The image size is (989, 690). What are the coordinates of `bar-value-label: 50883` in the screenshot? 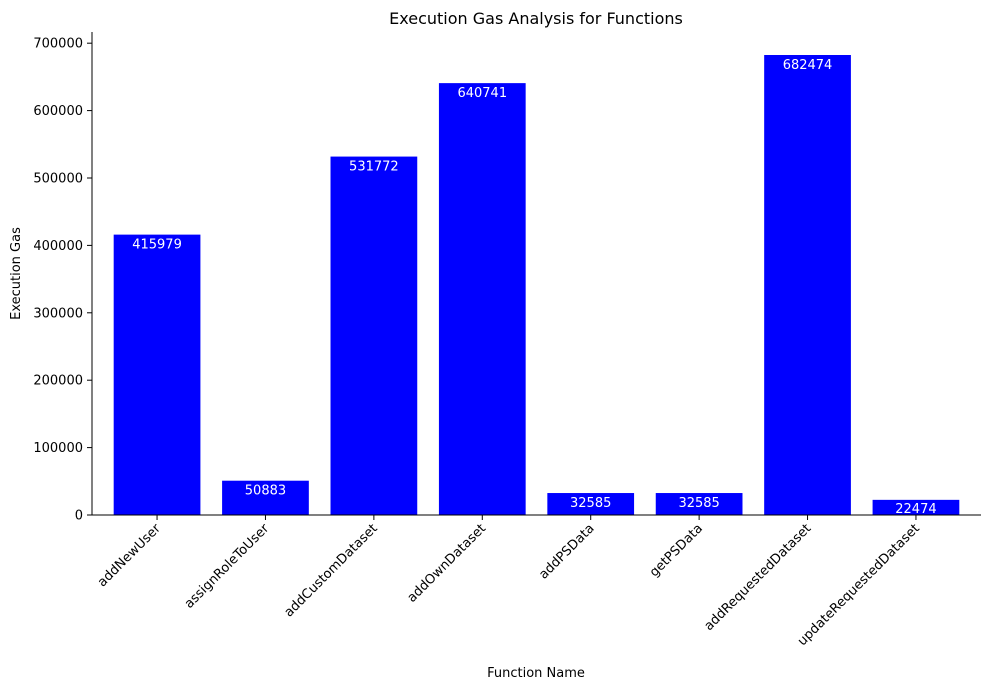 It's located at (265, 491).